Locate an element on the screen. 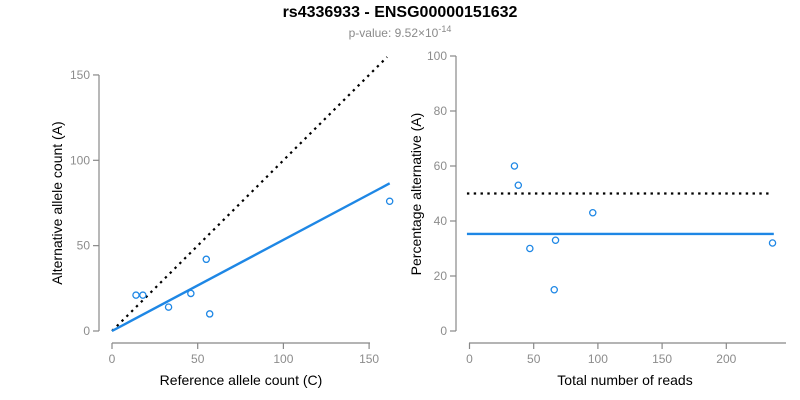 The image size is (800, 400). x-tick-label: 200 is located at coordinates (726, 359).